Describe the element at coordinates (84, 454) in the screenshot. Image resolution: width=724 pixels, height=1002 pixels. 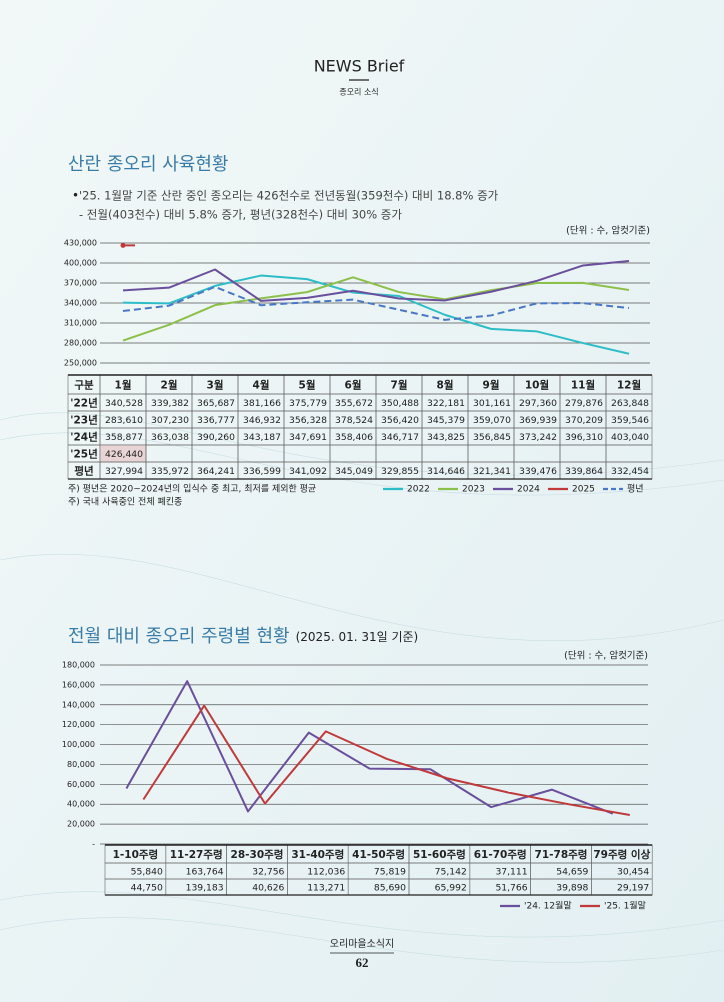
I see `table-text: '25년` at that location.